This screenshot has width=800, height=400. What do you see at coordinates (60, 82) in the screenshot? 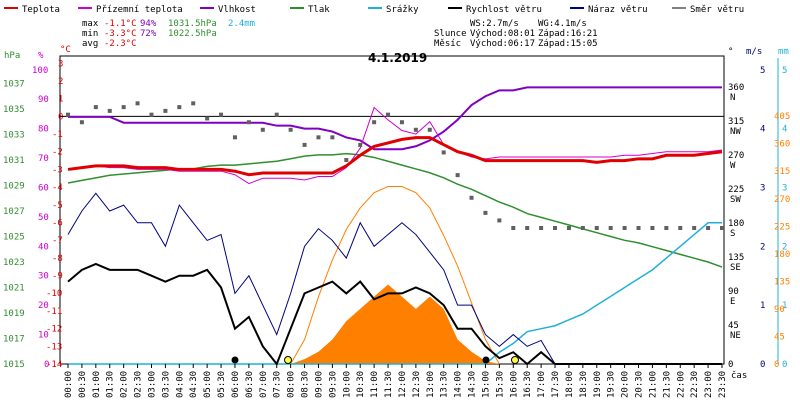
I see `c-tick-1: 2` at bounding box center [60, 82].